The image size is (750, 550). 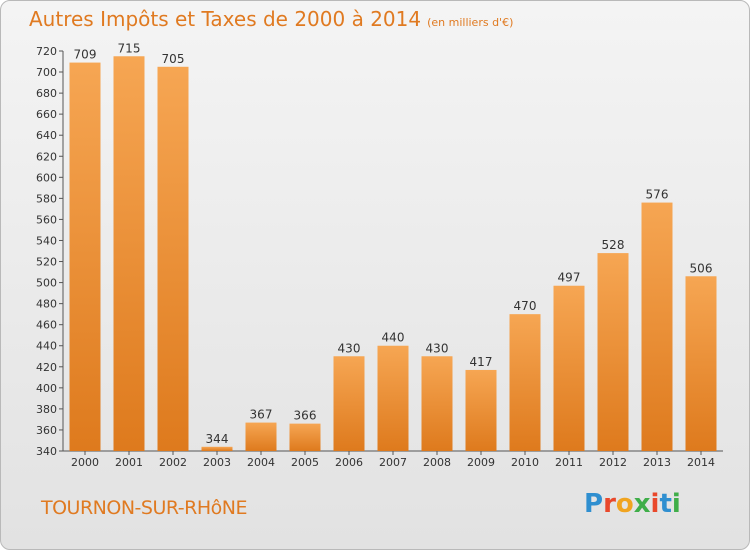 What do you see at coordinates (305, 462) in the screenshot?
I see `x-tick-label: 2005` at bounding box center [305, 462].